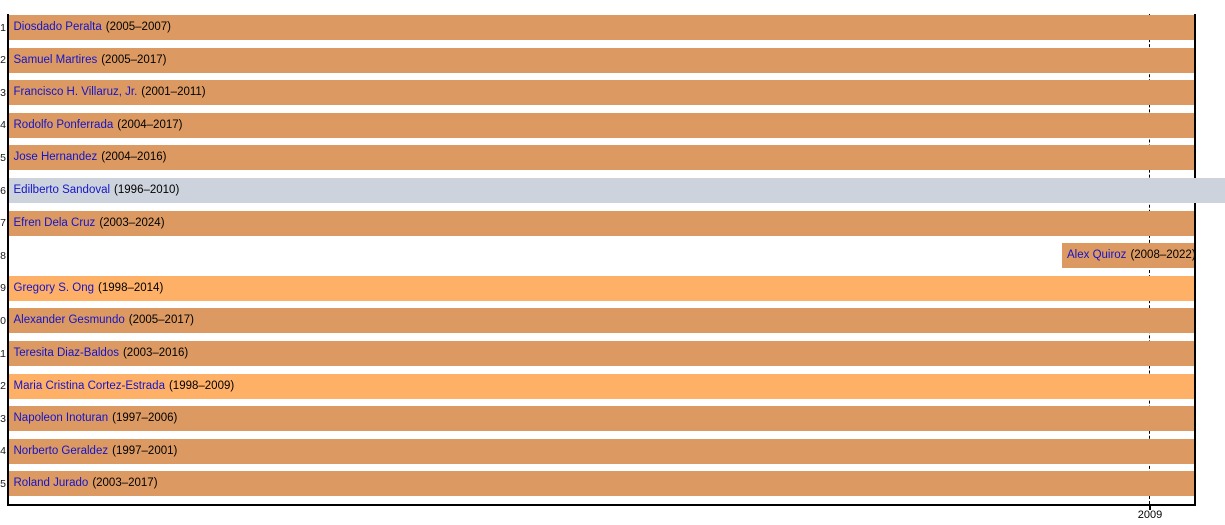 This screenshot has height=525, width=1225. I want to click on person-link: Maria Cristina Cortez-Estrada, so click(89, 385).